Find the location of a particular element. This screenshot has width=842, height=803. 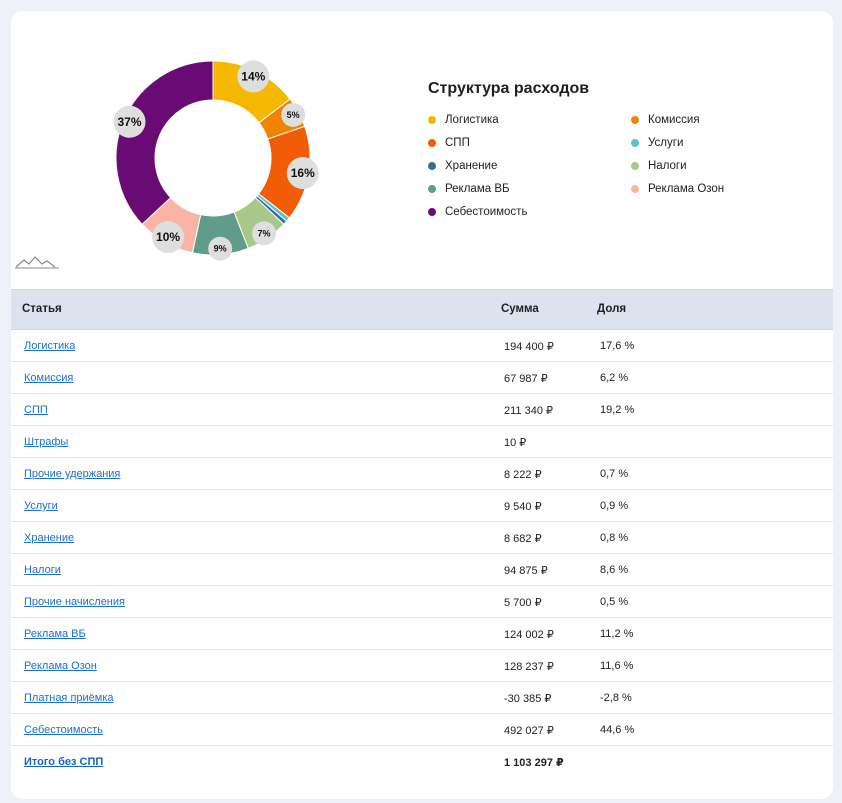

header-share: Доля is located at coordinates (612, 309).